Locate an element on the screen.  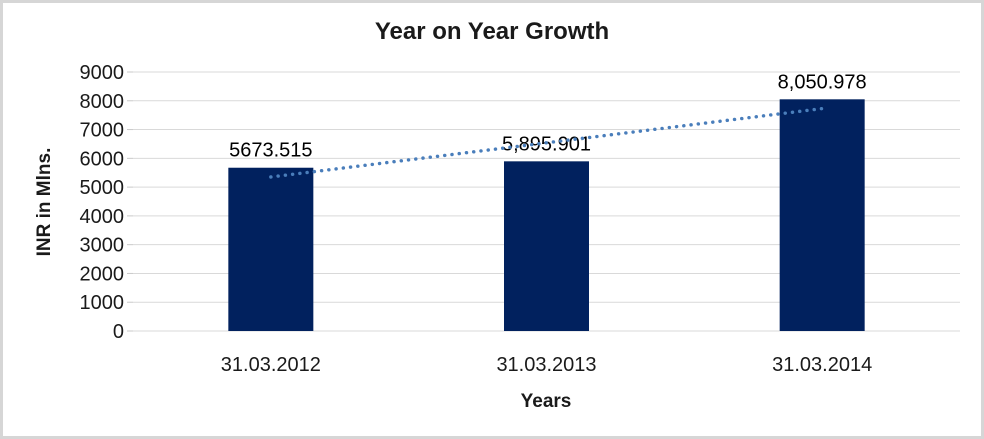
data-label: 5673.515 is located at coordinates (270, 151).